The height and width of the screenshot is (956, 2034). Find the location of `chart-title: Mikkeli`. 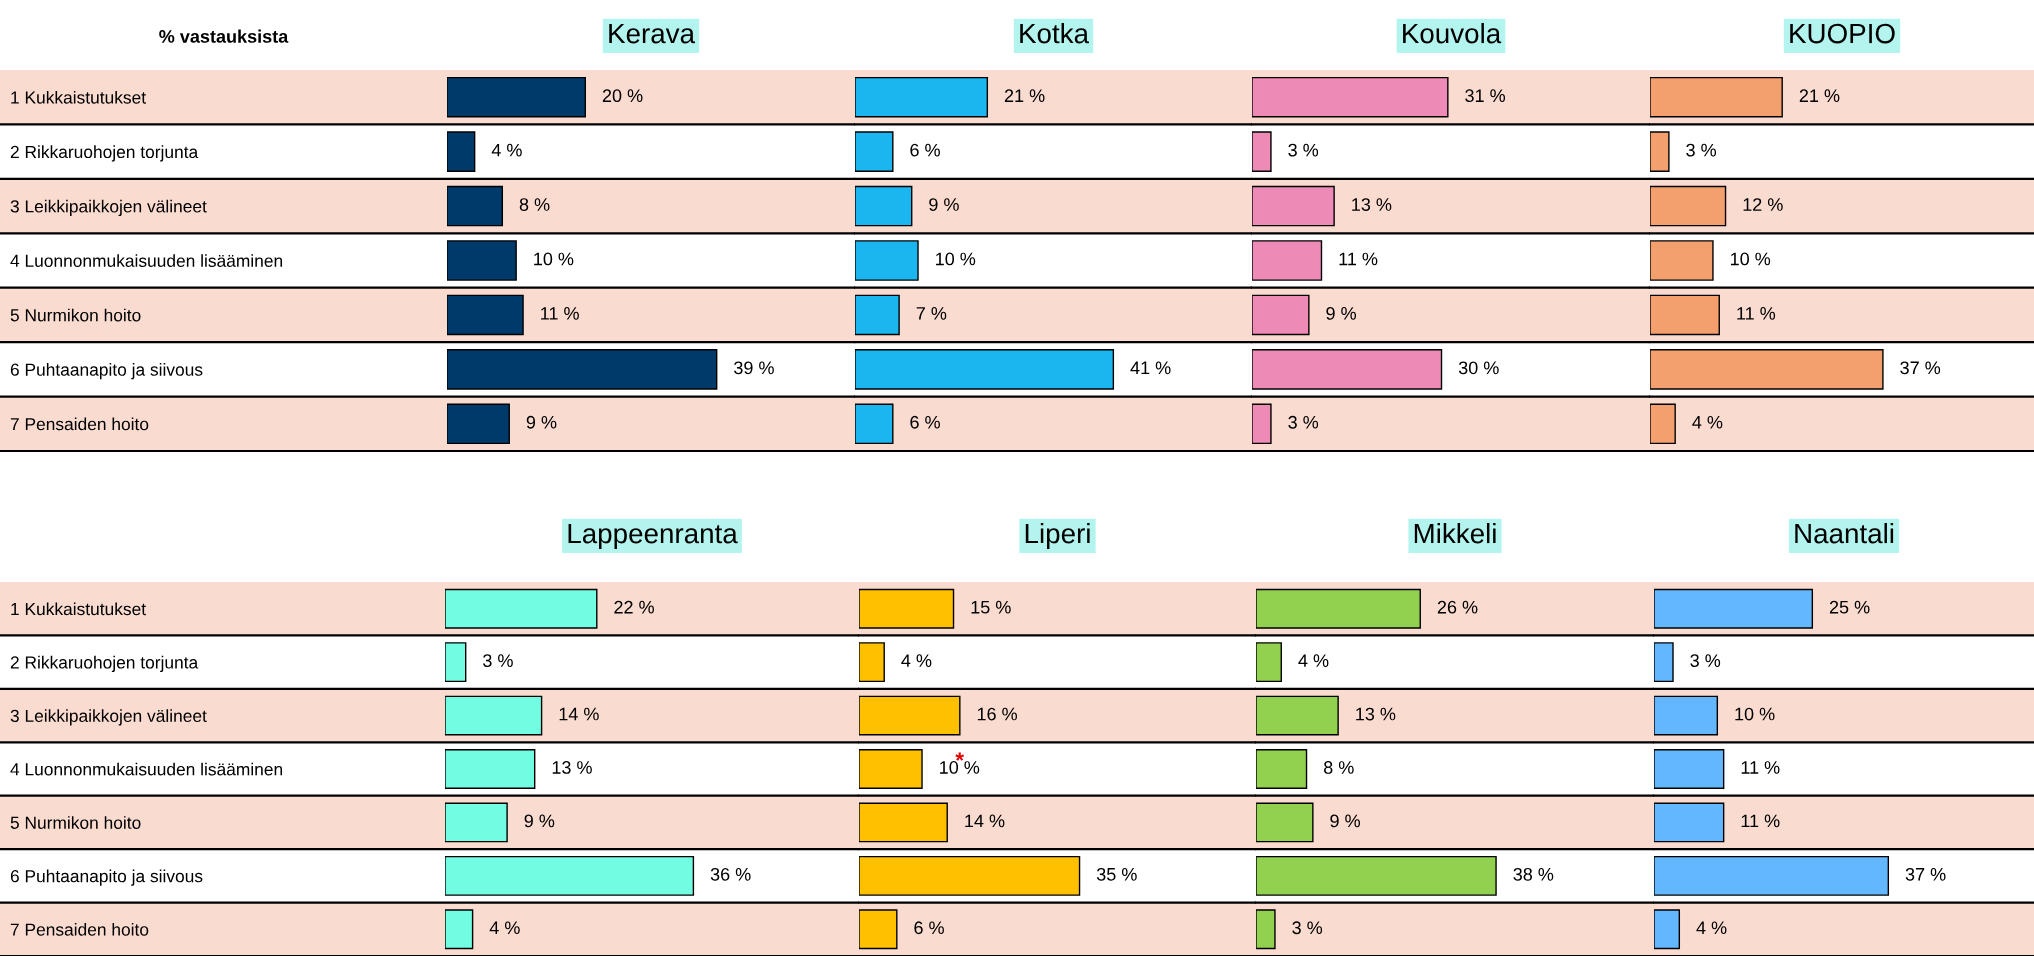

chart-title: Mikkeli is located at coordinates (1455, 533).